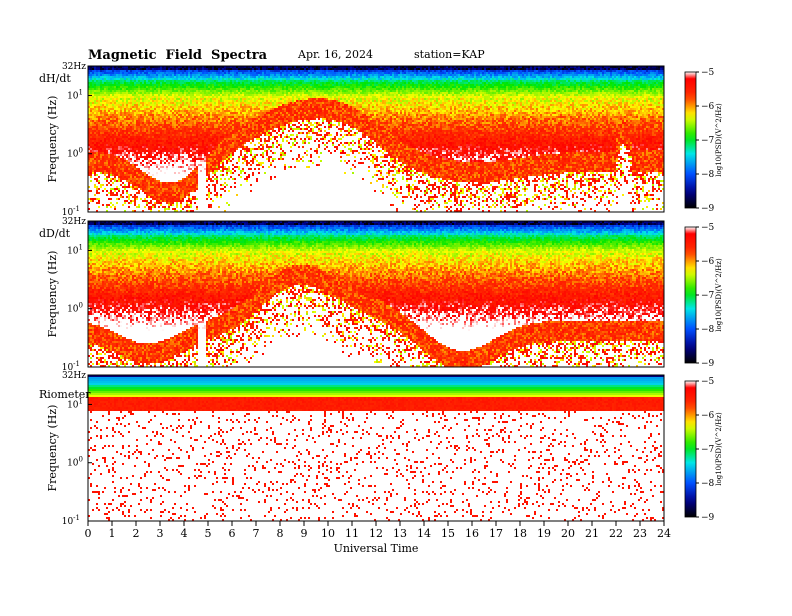 The image size is (792, 616). What do you see at coordinates (280, 533) in the screenshot?
I see `x-tick-label: 8` at bounding box center [280, 533].